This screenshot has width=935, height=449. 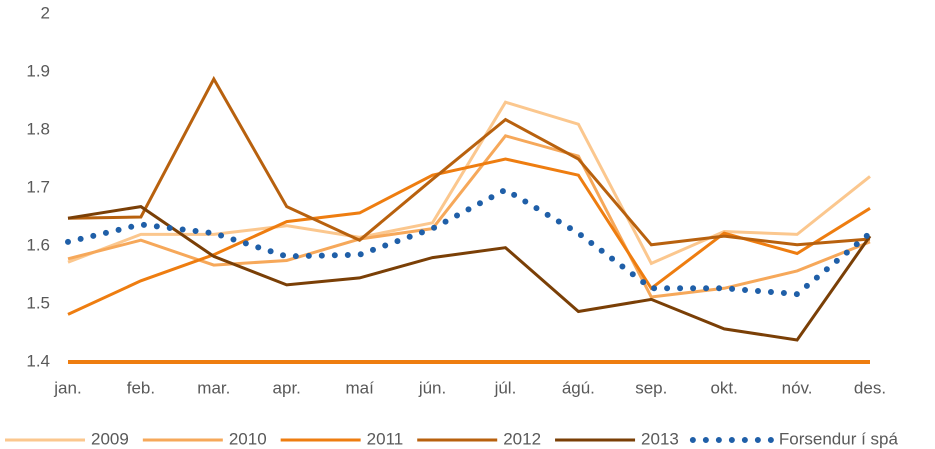 I want to click on x-tick-label: nóv., so click(x=797, y=387).